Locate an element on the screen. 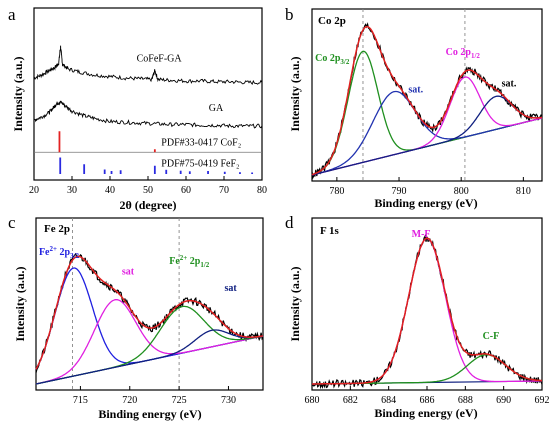 The height and width of the screenshot is (423, 550). panel-c-xlabel: Binding energy (eV) is located at coordinates (149, 414).